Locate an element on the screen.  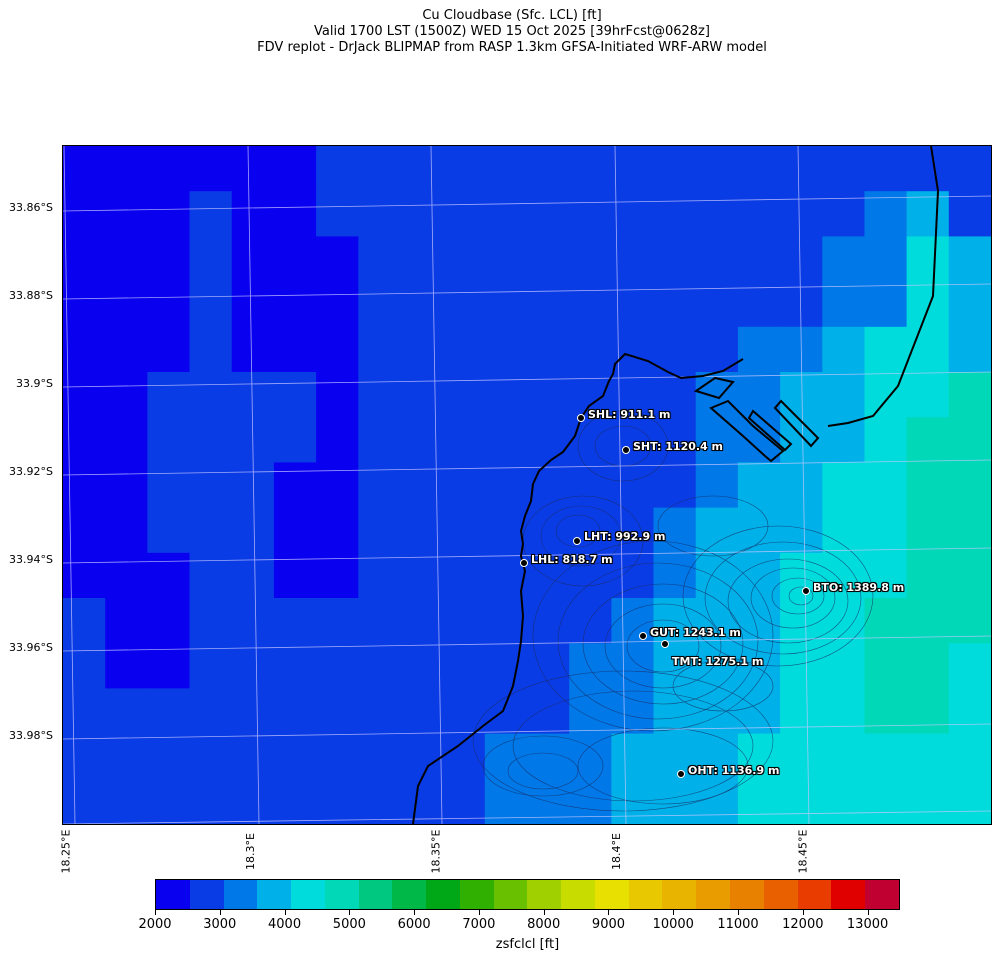
colorbar-tick-label: 11000 is located at coordinates (738, 924).